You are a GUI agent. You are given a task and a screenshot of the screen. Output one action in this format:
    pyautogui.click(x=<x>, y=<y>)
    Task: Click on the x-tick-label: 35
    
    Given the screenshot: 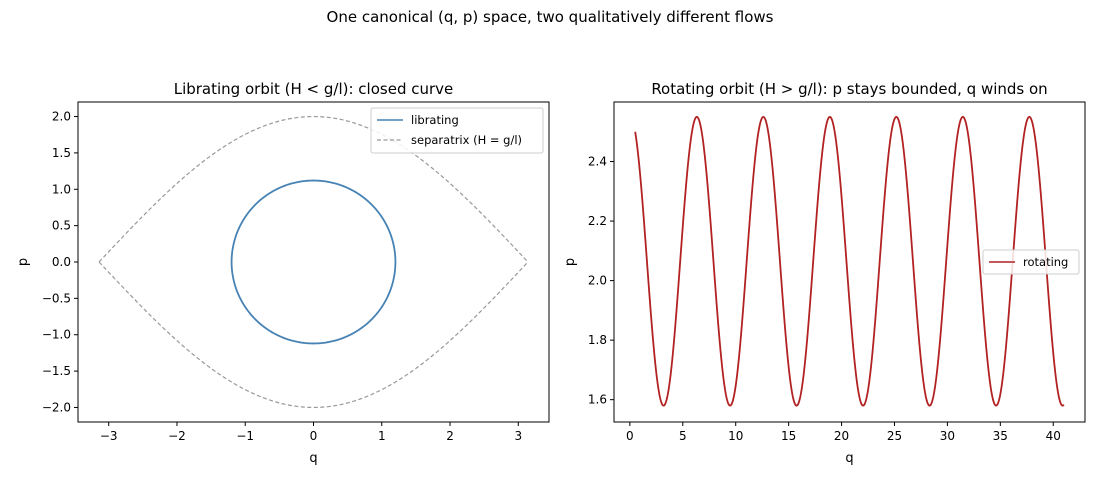 What is the action you would take?
    pyautogui.click(x=1000, y=436)
    